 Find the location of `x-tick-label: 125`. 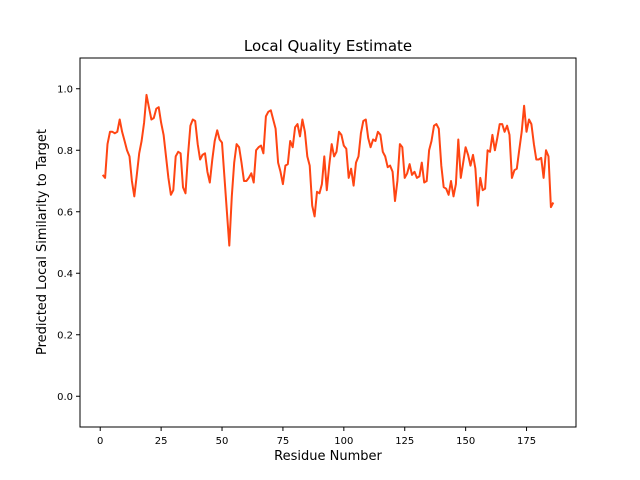

x-tick-label: 125 is located at coordinates (404, 441).